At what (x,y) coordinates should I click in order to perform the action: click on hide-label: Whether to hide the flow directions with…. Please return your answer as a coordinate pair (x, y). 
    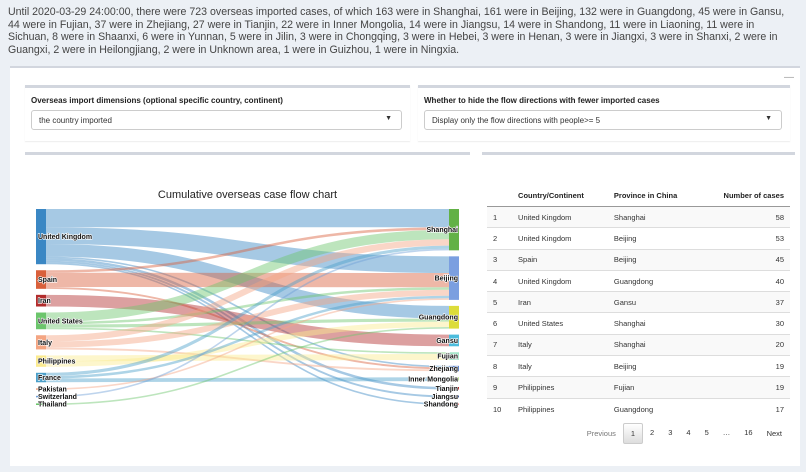
    Looking at the image, I should click on (607, 100).